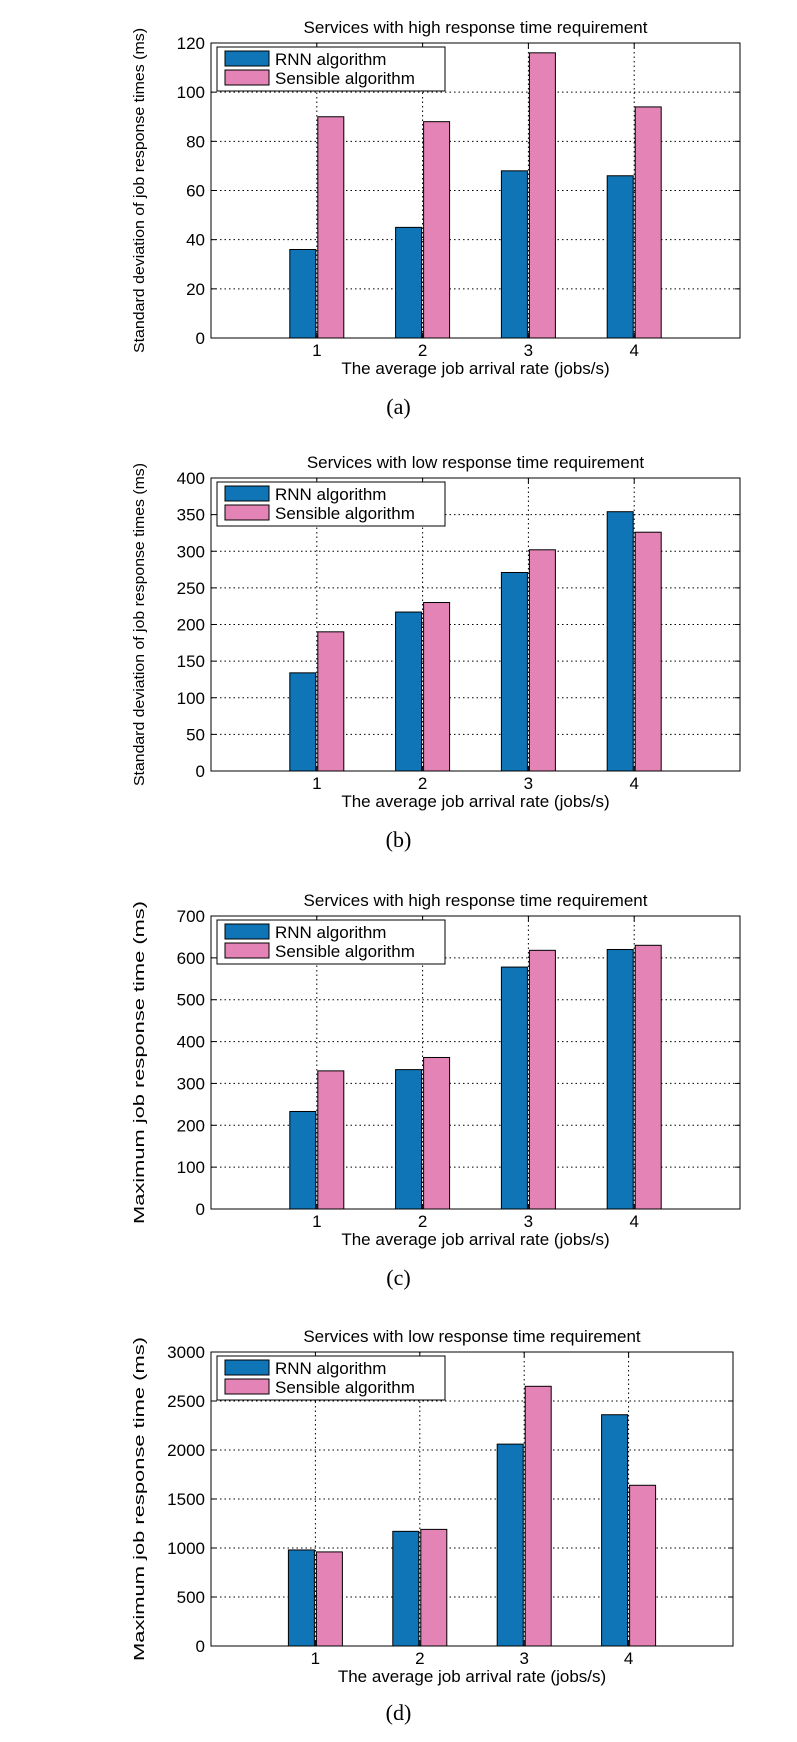  What do you see at coordinates (475, 801) in the screenshot?
I see `x-axis-label: The average job arrival rate (jobs/s)` at bounding box center [475, 801].